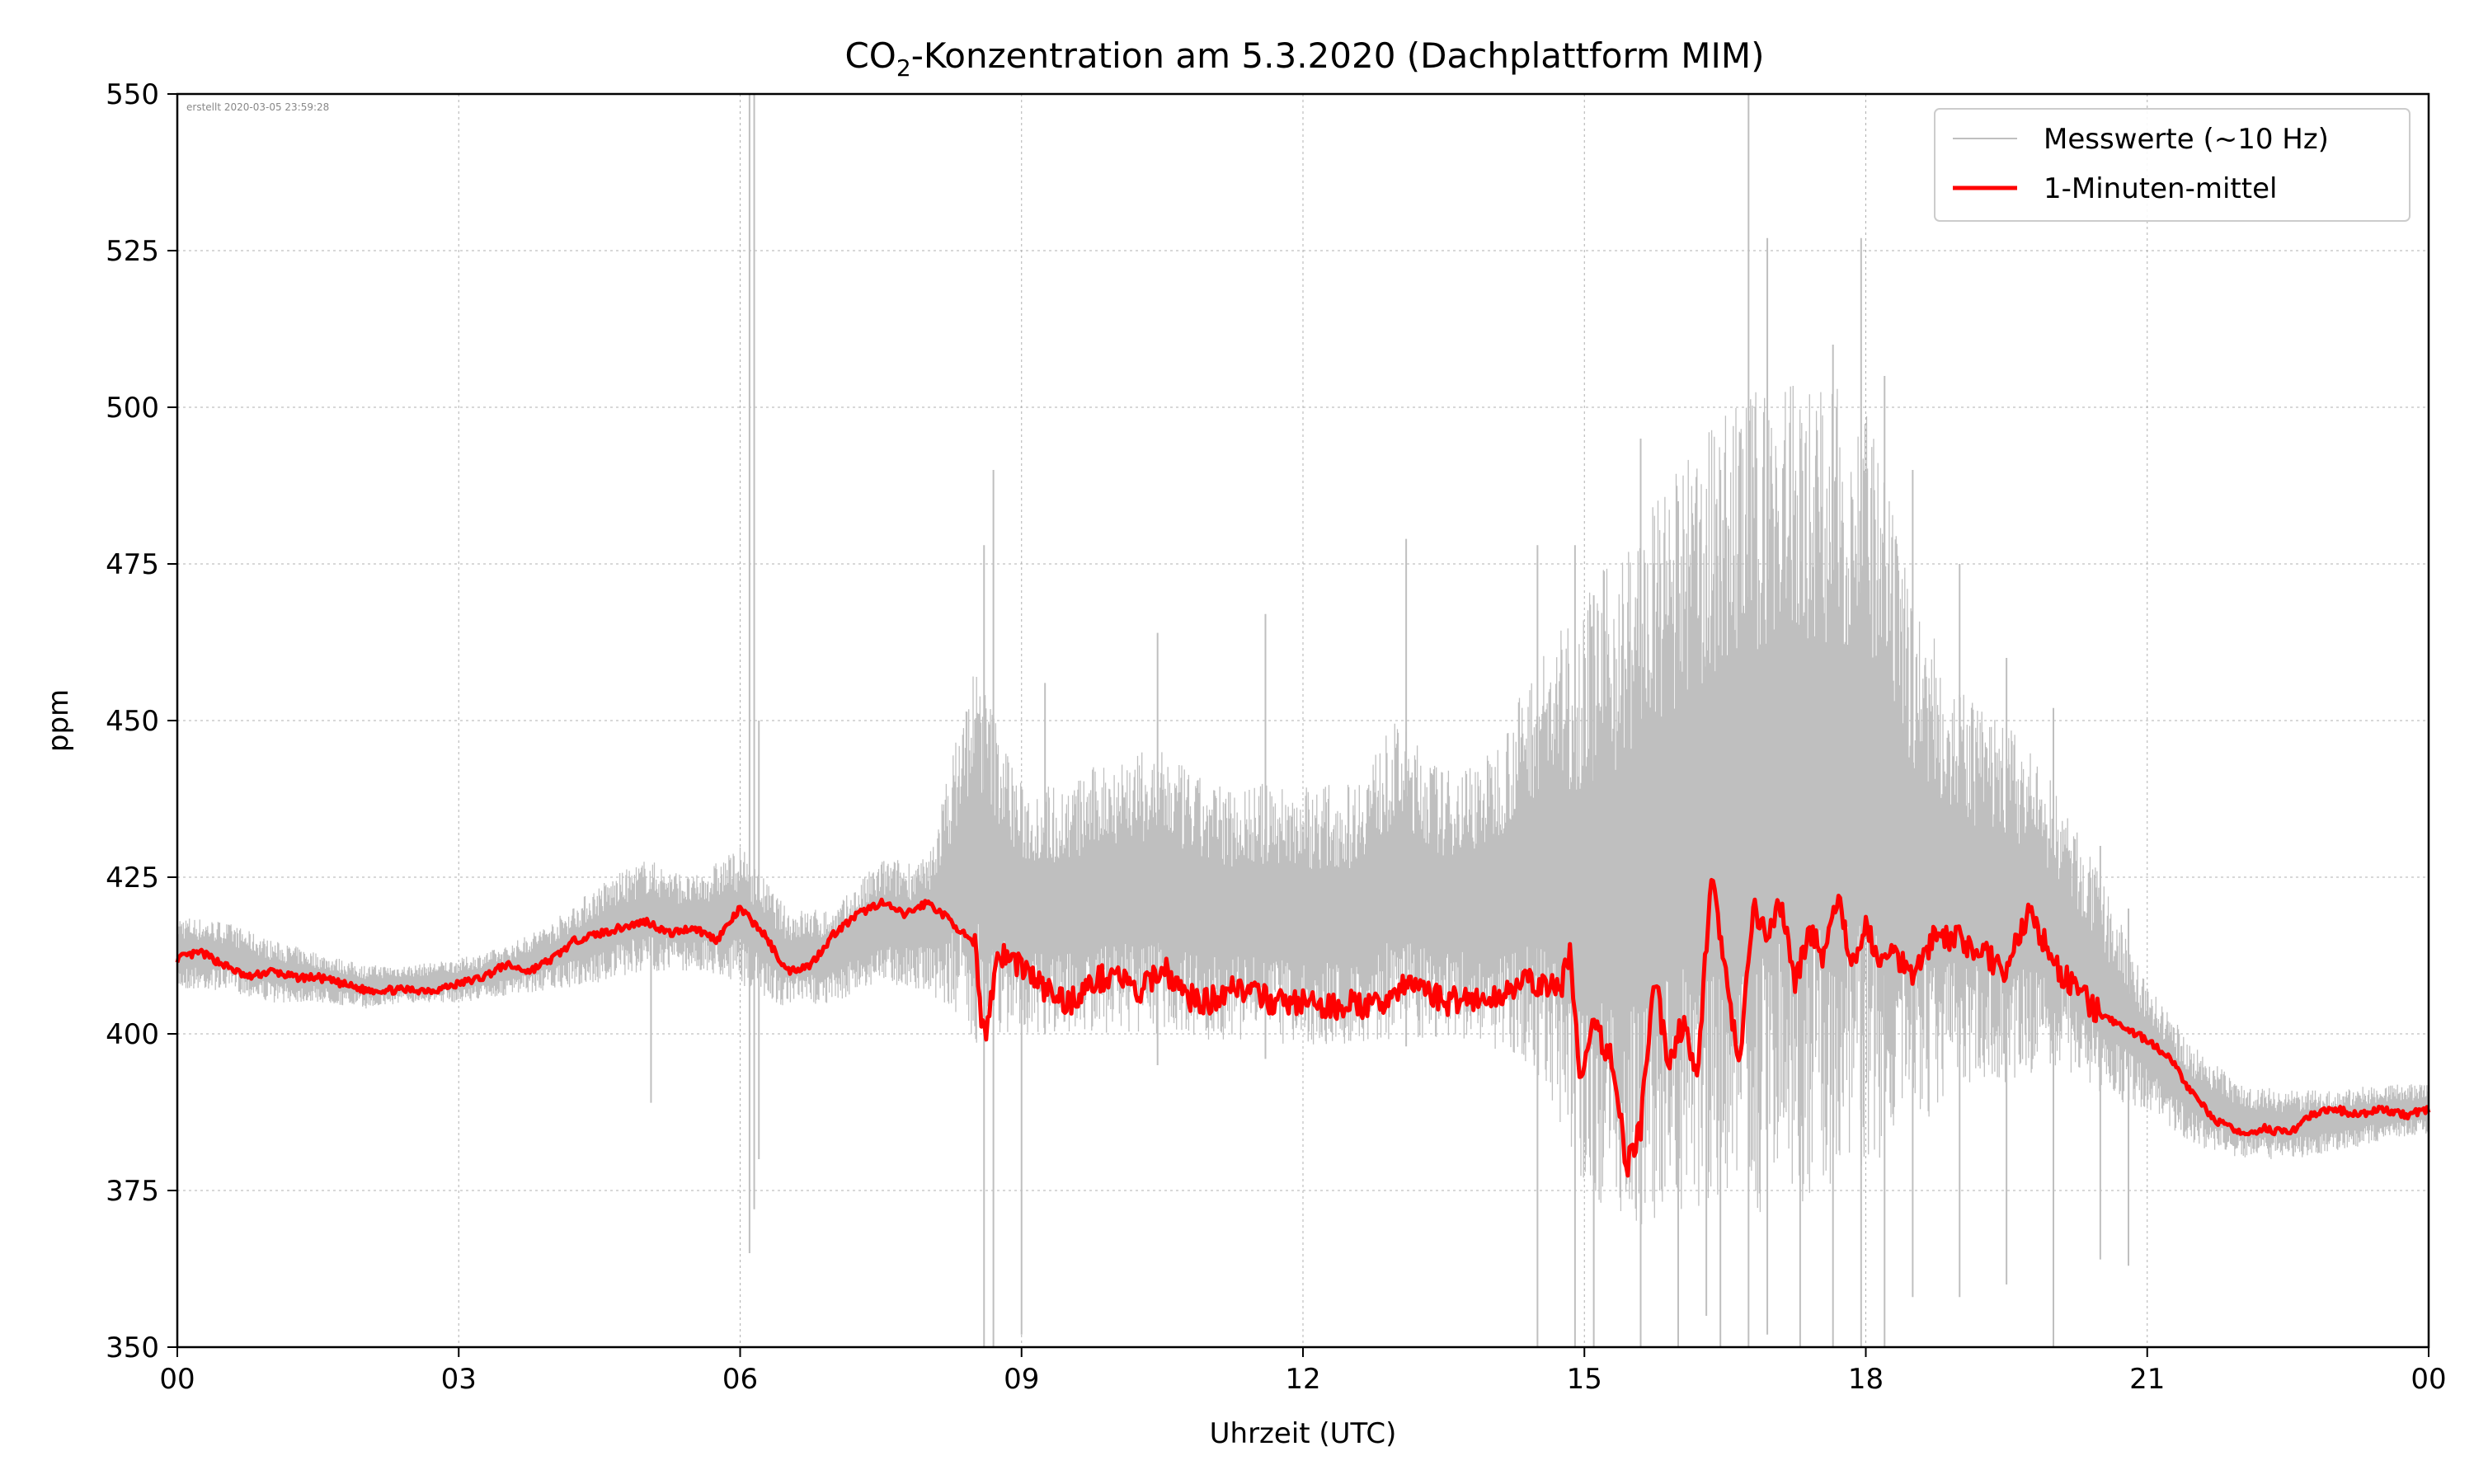  Describe the element at coordinates (257, 107) in the screenshot. I see `created-timestamp: erstellt 2020-03-05 23:59:28` at that location.